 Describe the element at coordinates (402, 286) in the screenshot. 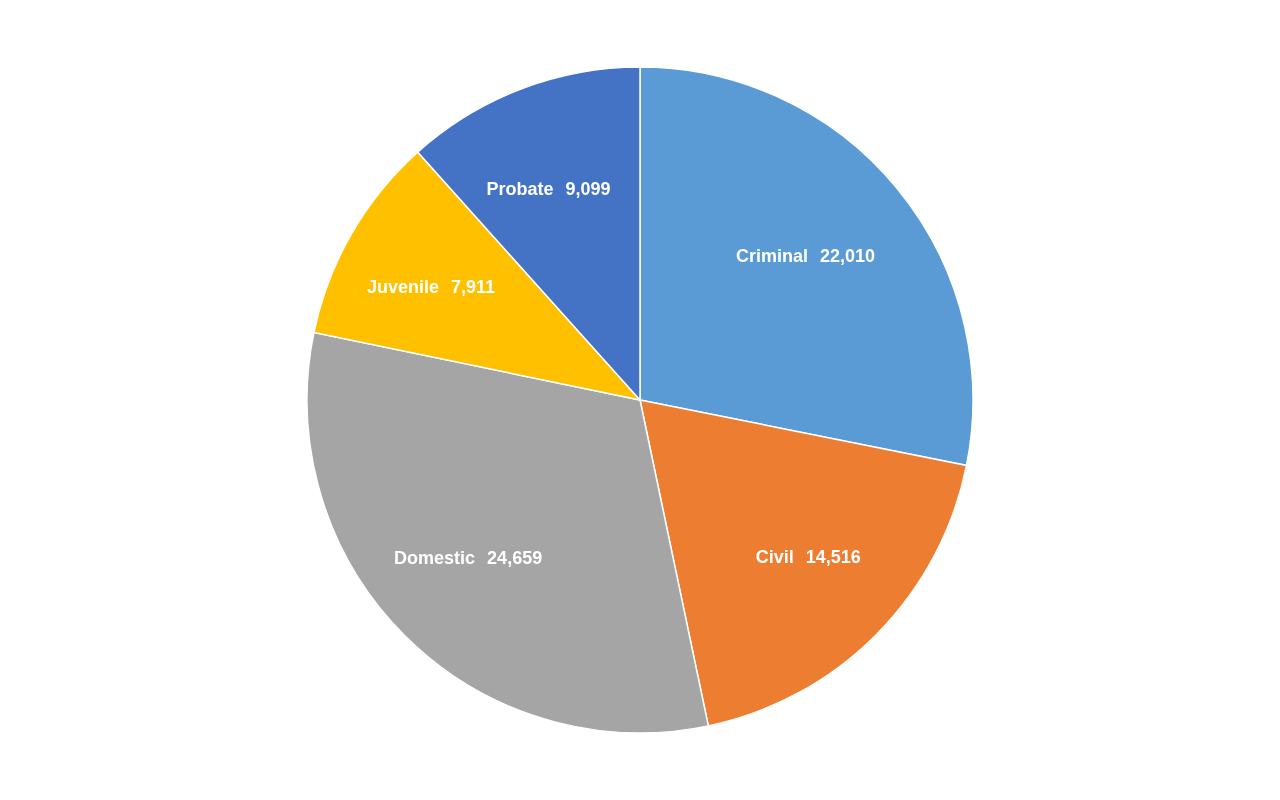

I see `slice-label: Juvenile` at that location.